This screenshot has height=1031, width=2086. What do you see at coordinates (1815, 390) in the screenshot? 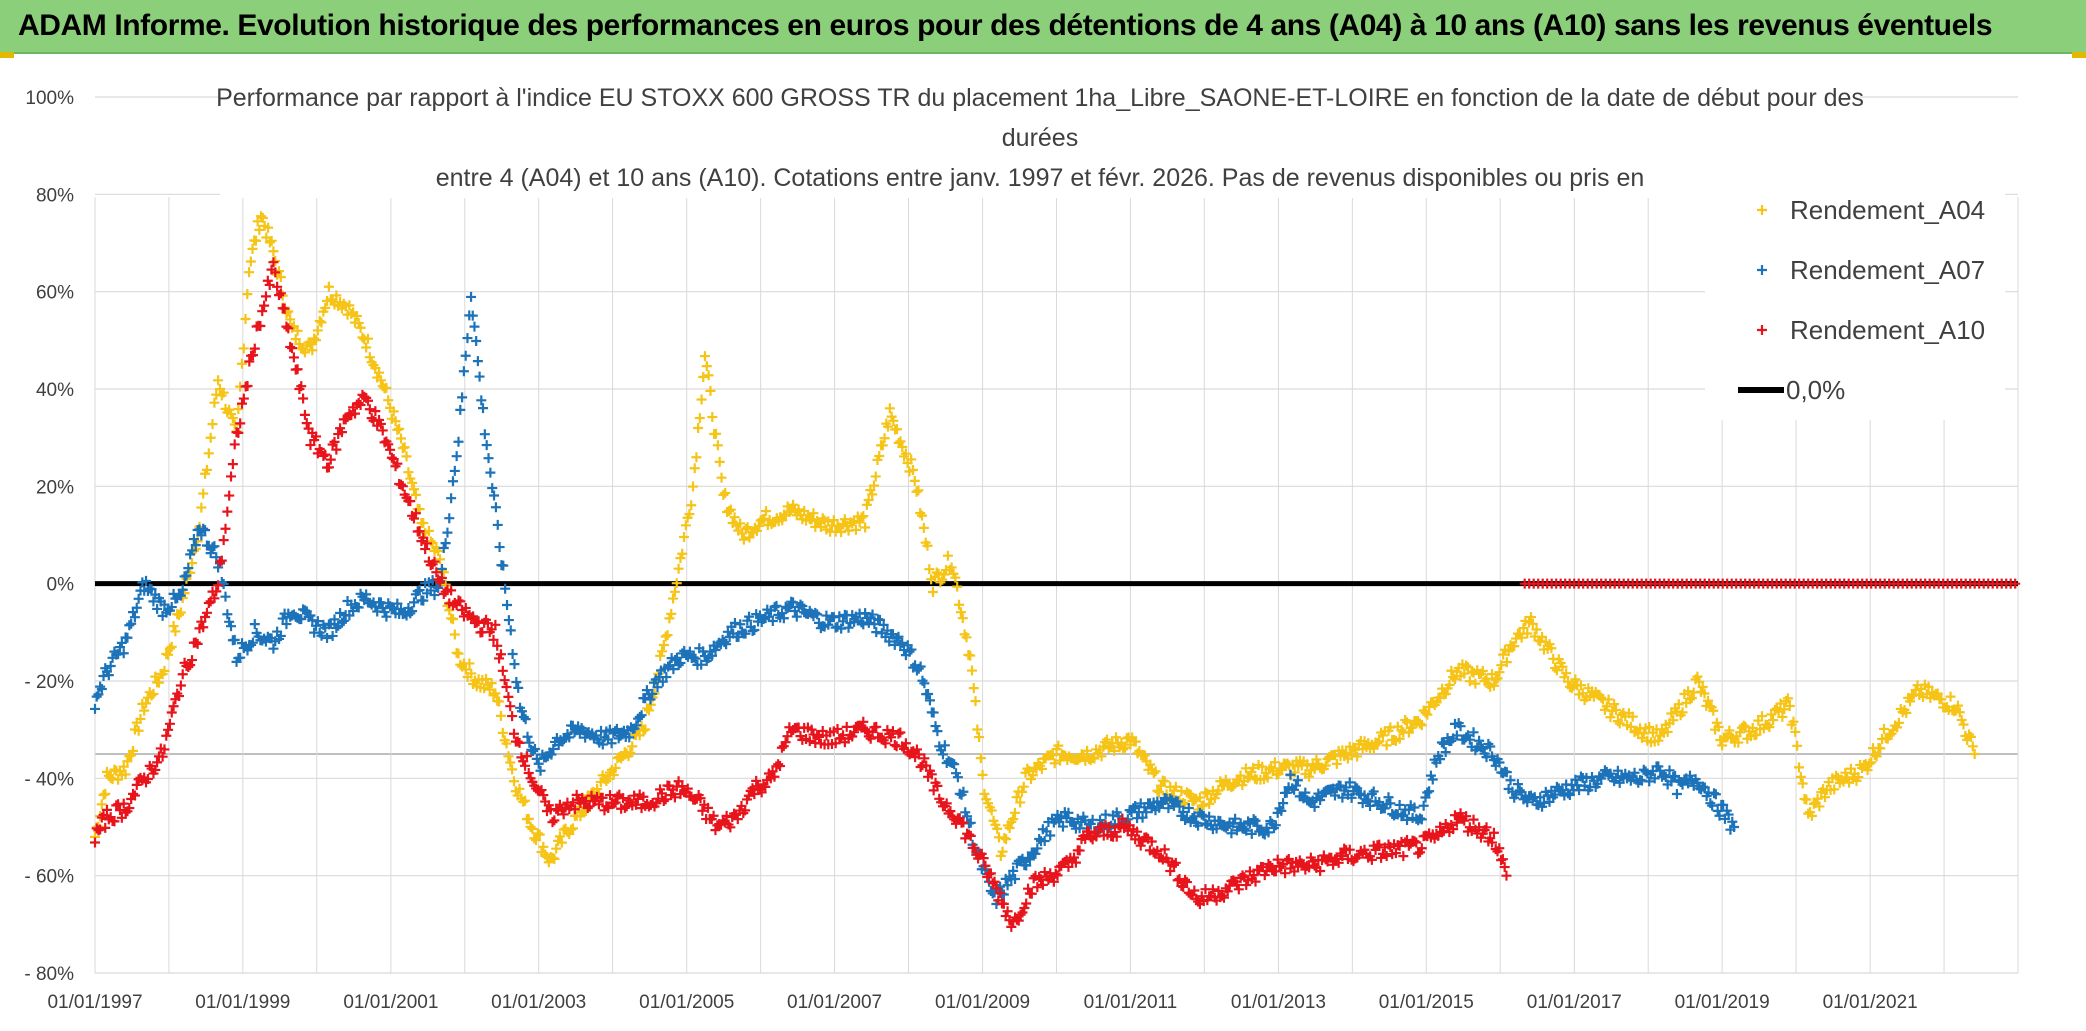
I see `legend-label: 0,0%` at bounding box center [1815, 390].